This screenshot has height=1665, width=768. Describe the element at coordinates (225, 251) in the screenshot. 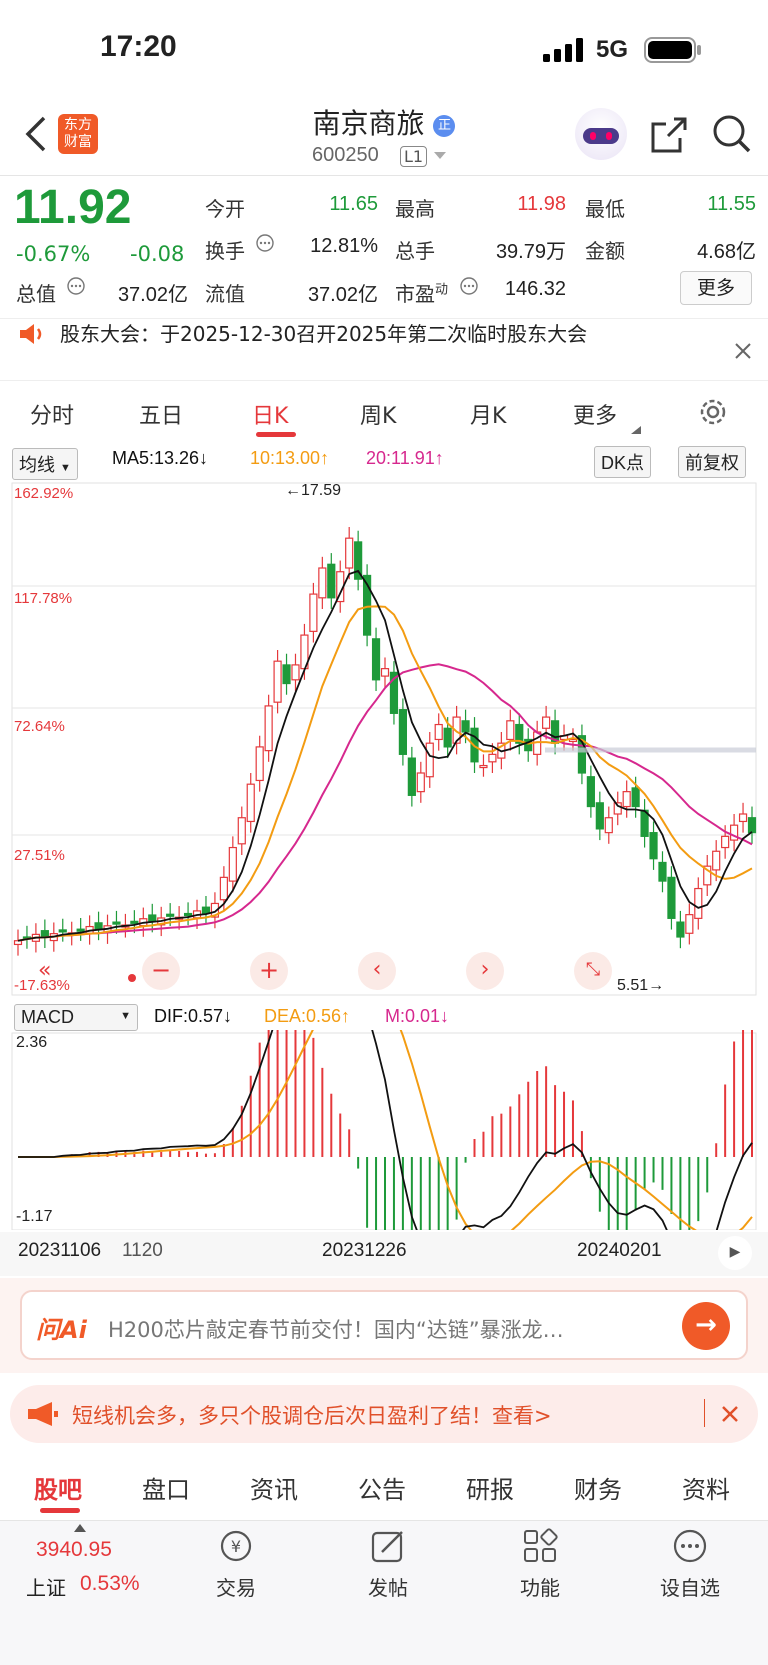

I see `label-turnover: 换手` at that location.